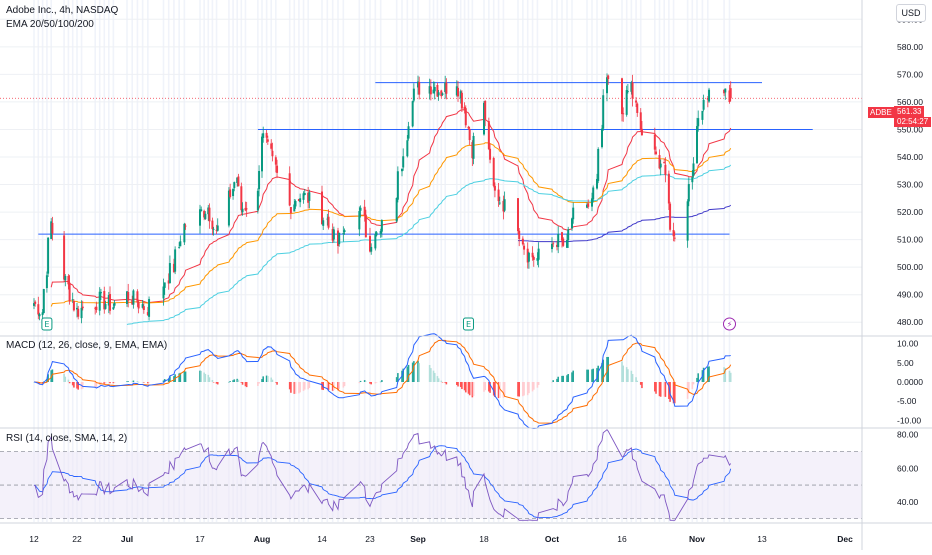 This screenshot has height=555, width=932. I want to click on currency-button: USD, so click(911, 13).